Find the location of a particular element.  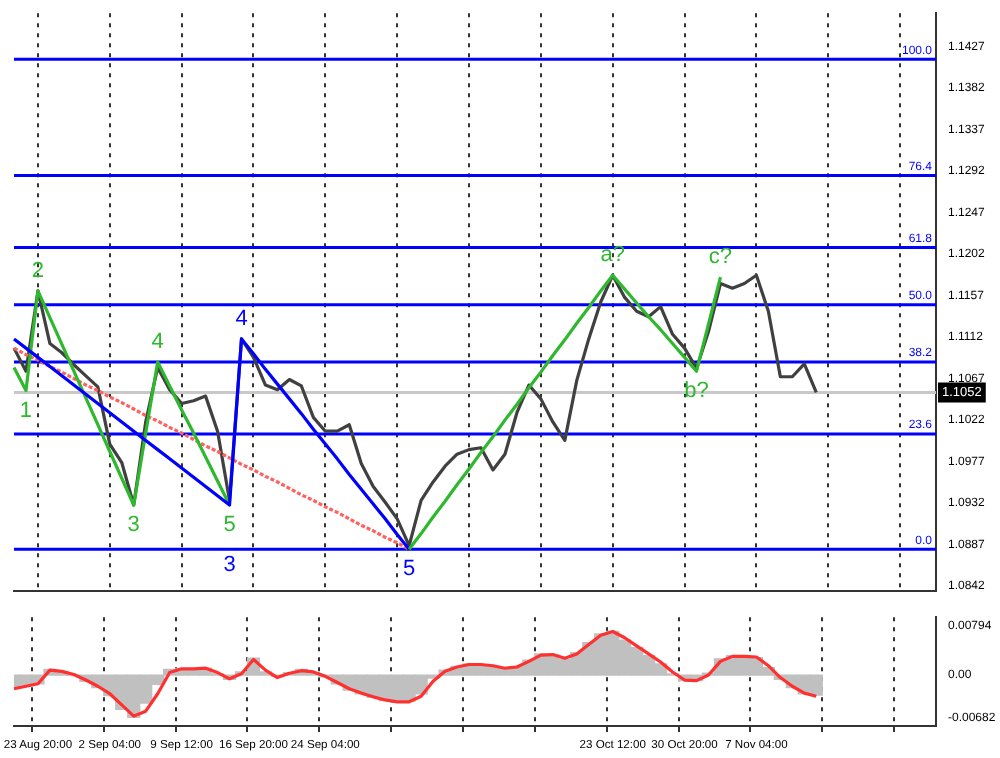

annotation: a? is located at coordinates (612, 255).